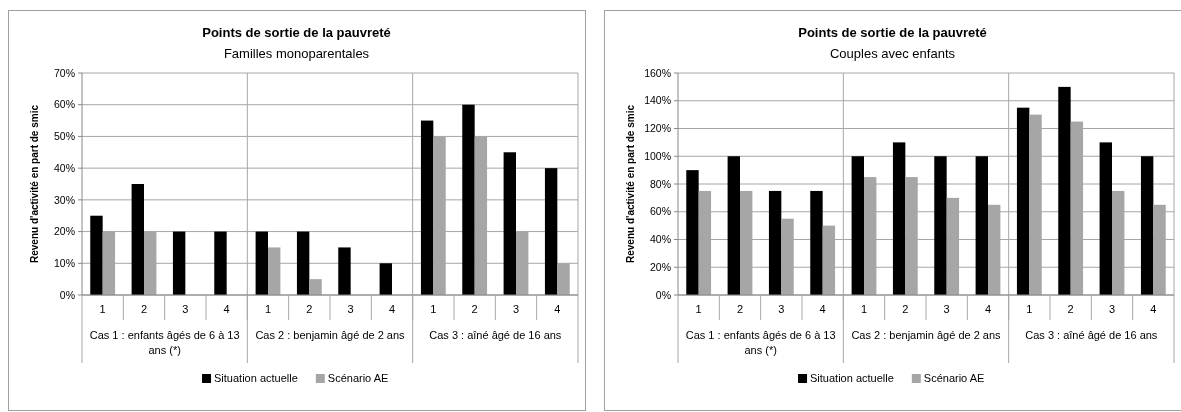 Image resolution: width=1181 pixels, height=412 pixels. I want to click on chart-subtitle: Familles monoparentales, so click(296, 53).